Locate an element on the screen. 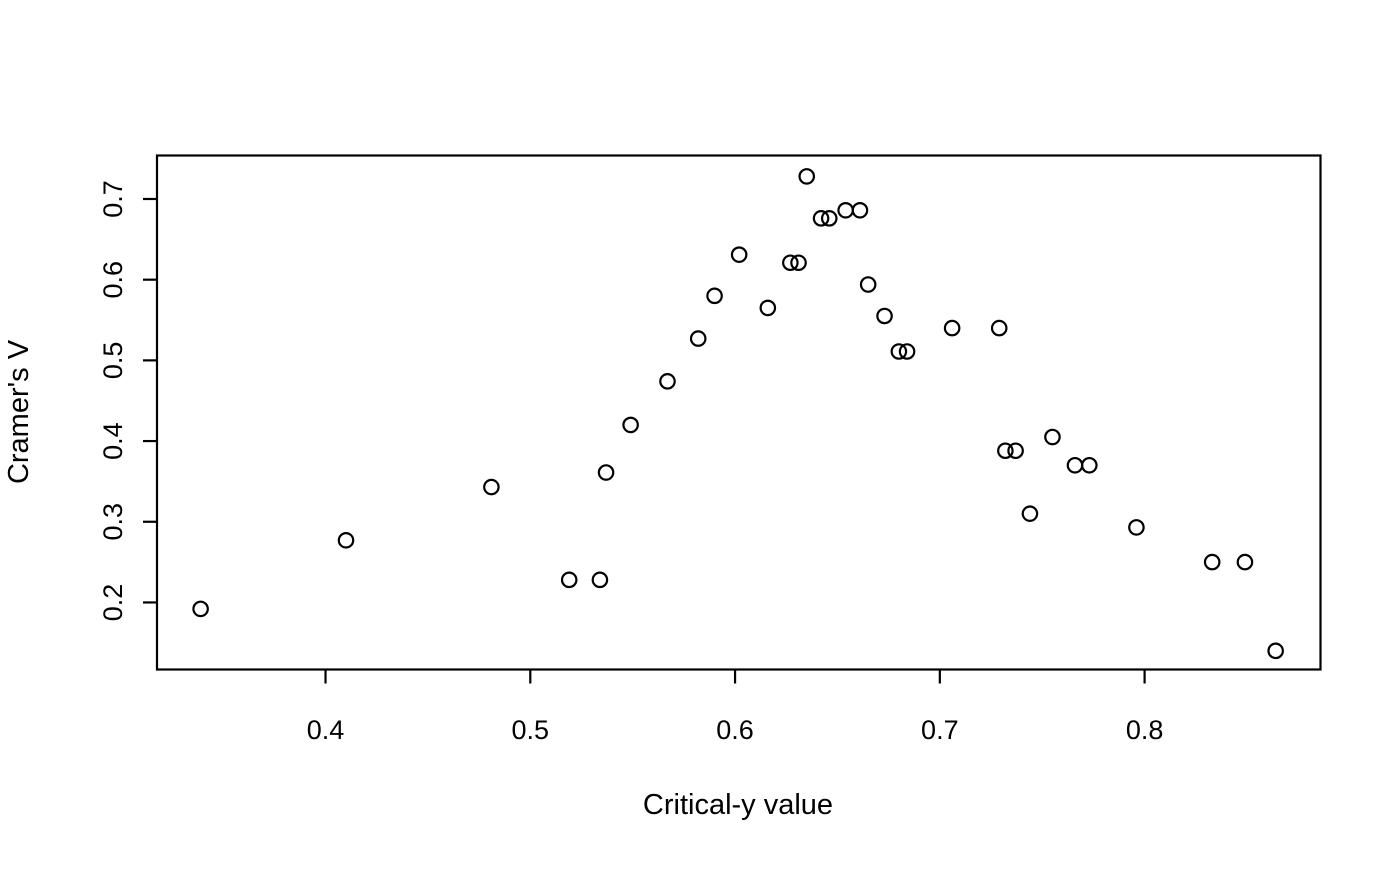  x-tick-label: 0.7 is located at coordinates (940, 730).